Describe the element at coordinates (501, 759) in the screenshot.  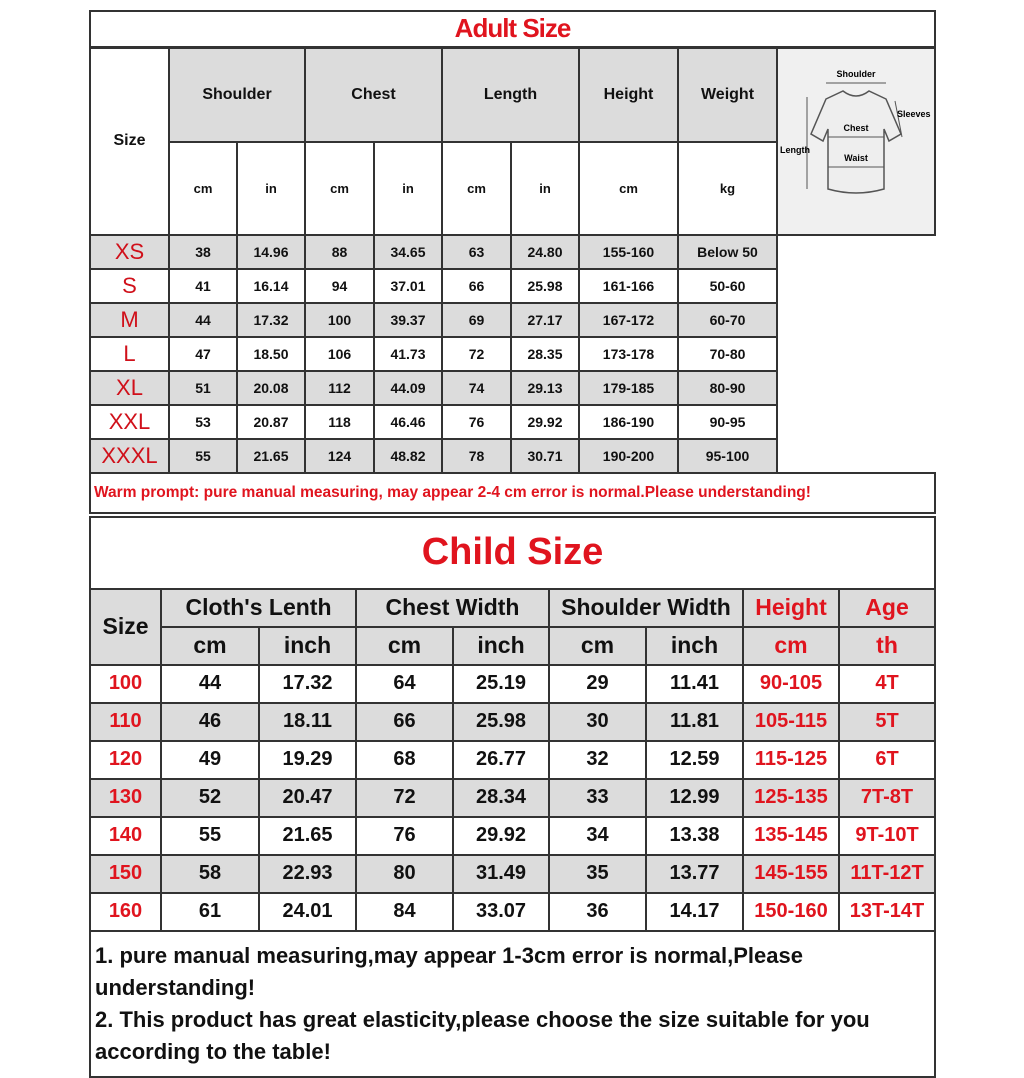
I see `value-cell: 26.77` at that location.